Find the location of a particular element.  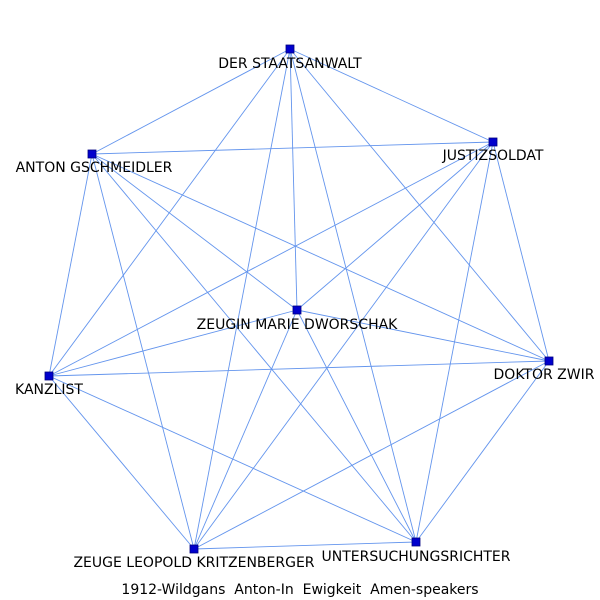

node-label-untersuchungsrichter: UNTERSUCHUNGSRICHTER is located at coordinates (415, 557).